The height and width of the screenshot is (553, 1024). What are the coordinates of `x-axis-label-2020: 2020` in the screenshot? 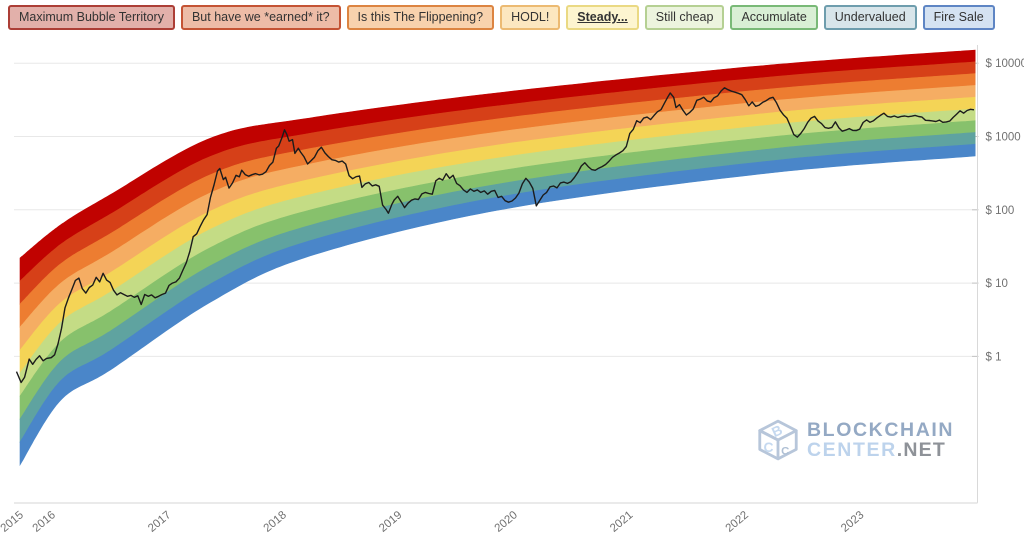 It's located at (506, 522).